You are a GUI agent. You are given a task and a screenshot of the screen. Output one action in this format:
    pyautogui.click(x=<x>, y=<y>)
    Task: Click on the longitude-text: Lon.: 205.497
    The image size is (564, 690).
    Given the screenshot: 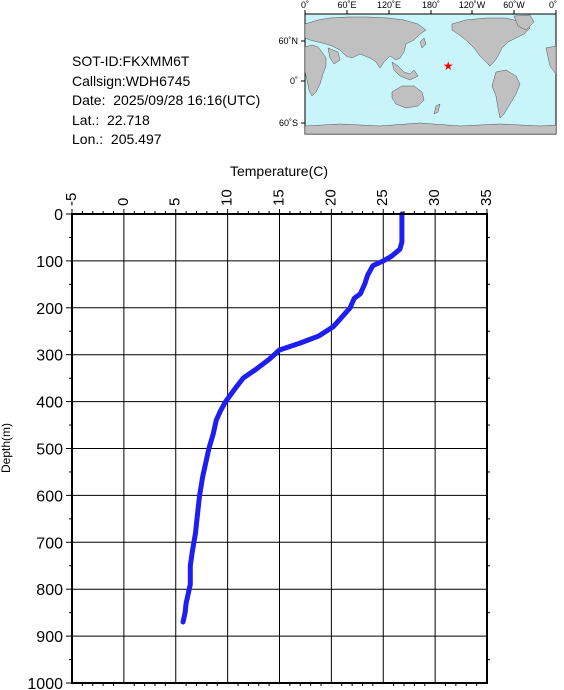 What is the action you would take?
    pyautogui.click(x=117, y=139)
    